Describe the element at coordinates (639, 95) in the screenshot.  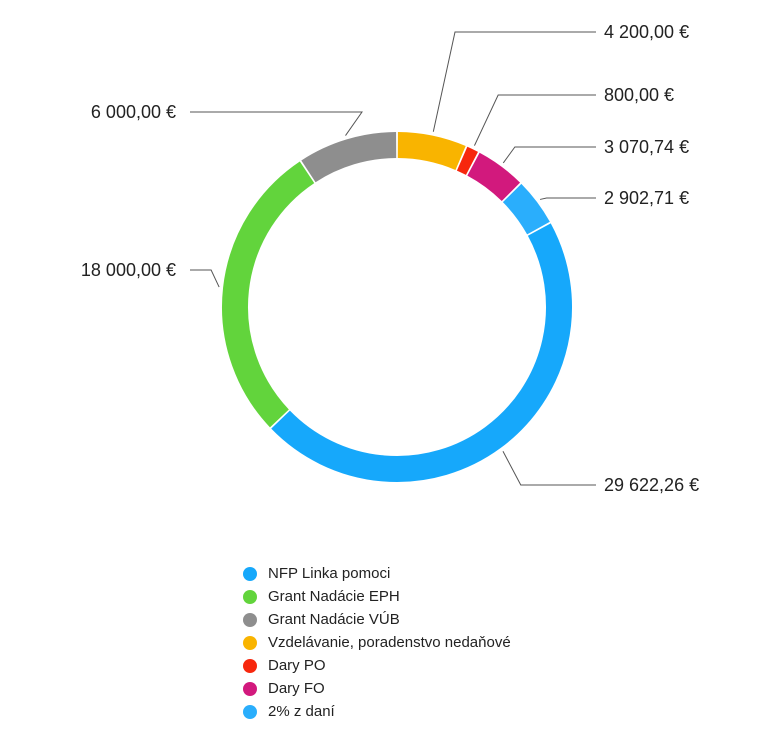
I see `data-label: 800,00 €` at that location.